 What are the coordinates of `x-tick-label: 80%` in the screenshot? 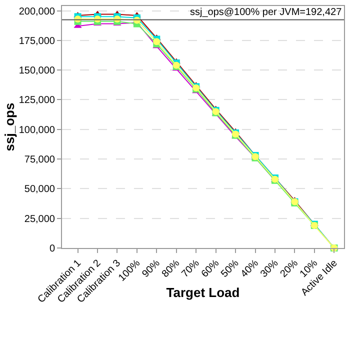 It's located at (171, 269).